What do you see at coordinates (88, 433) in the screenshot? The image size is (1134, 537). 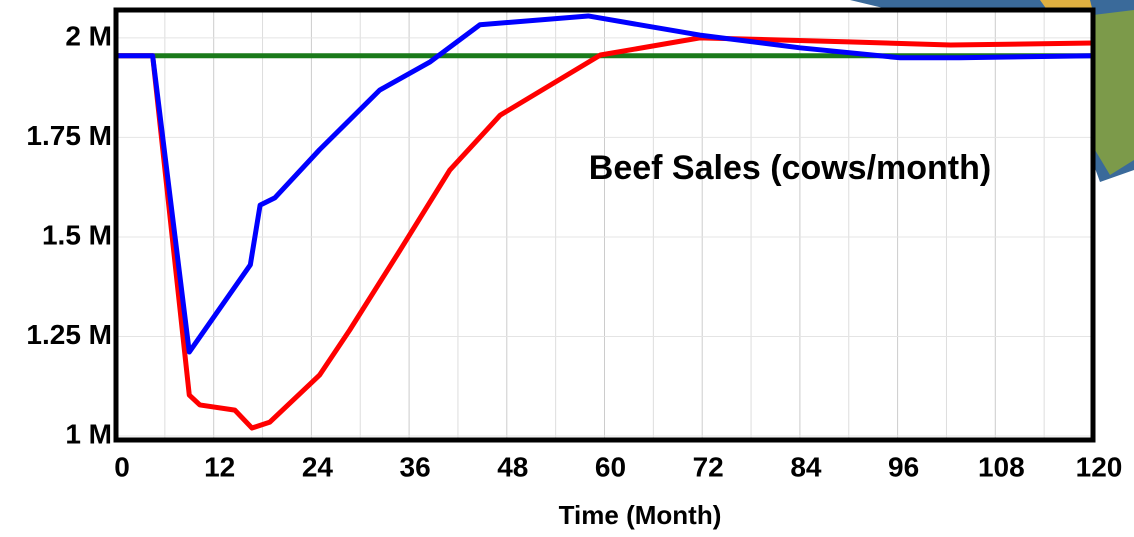 I see `y-tick-label: 1 M` at bounding box center [88, 433].